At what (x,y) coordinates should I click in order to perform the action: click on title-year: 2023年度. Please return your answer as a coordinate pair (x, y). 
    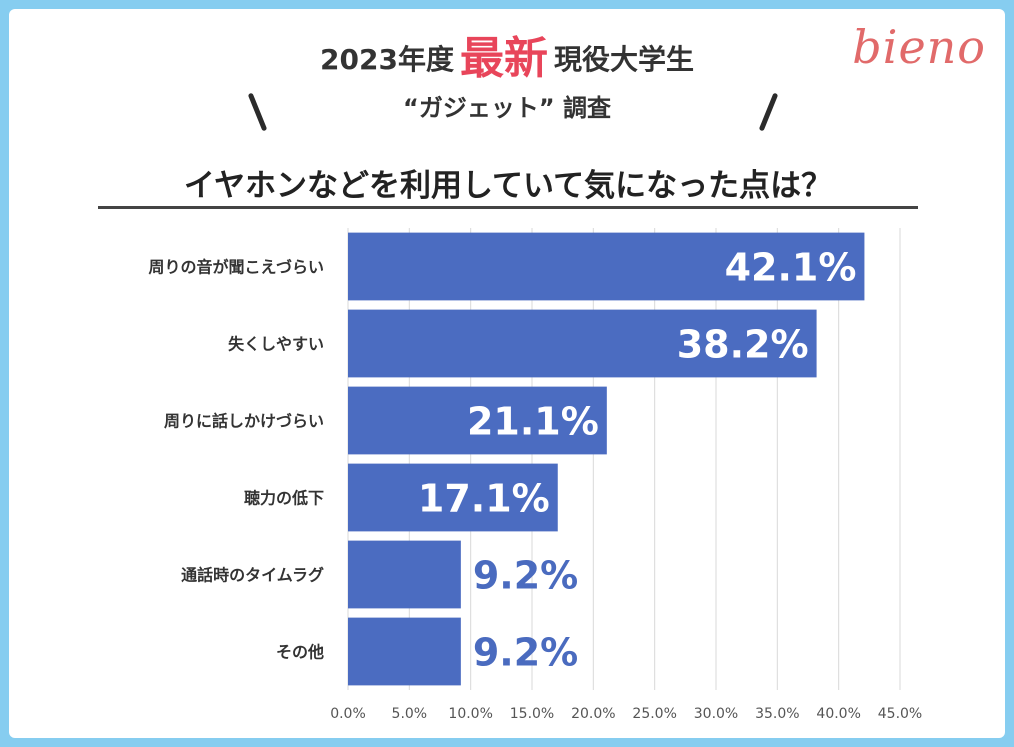
    Looking at the image, I should click on (387, 59).